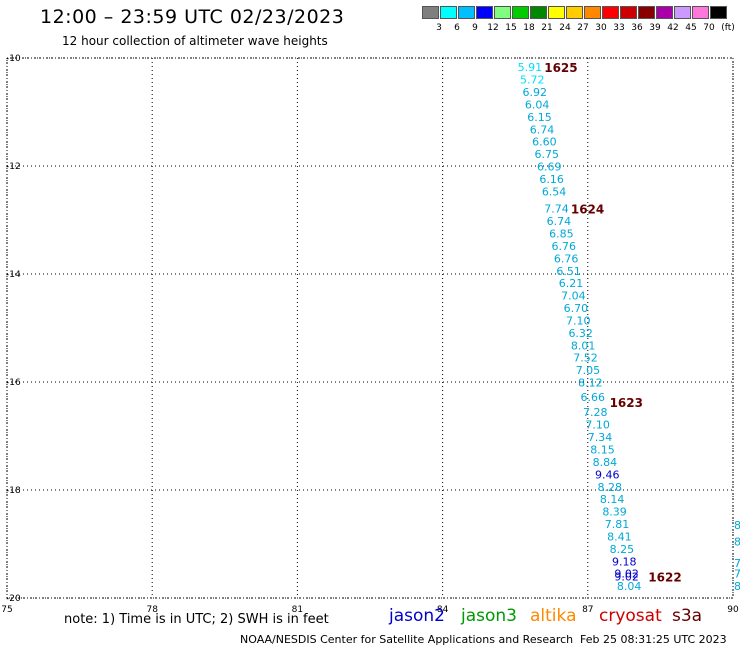 The image size is (740, 650). I want to click on x-tick-label: 87, so click(587, 610).